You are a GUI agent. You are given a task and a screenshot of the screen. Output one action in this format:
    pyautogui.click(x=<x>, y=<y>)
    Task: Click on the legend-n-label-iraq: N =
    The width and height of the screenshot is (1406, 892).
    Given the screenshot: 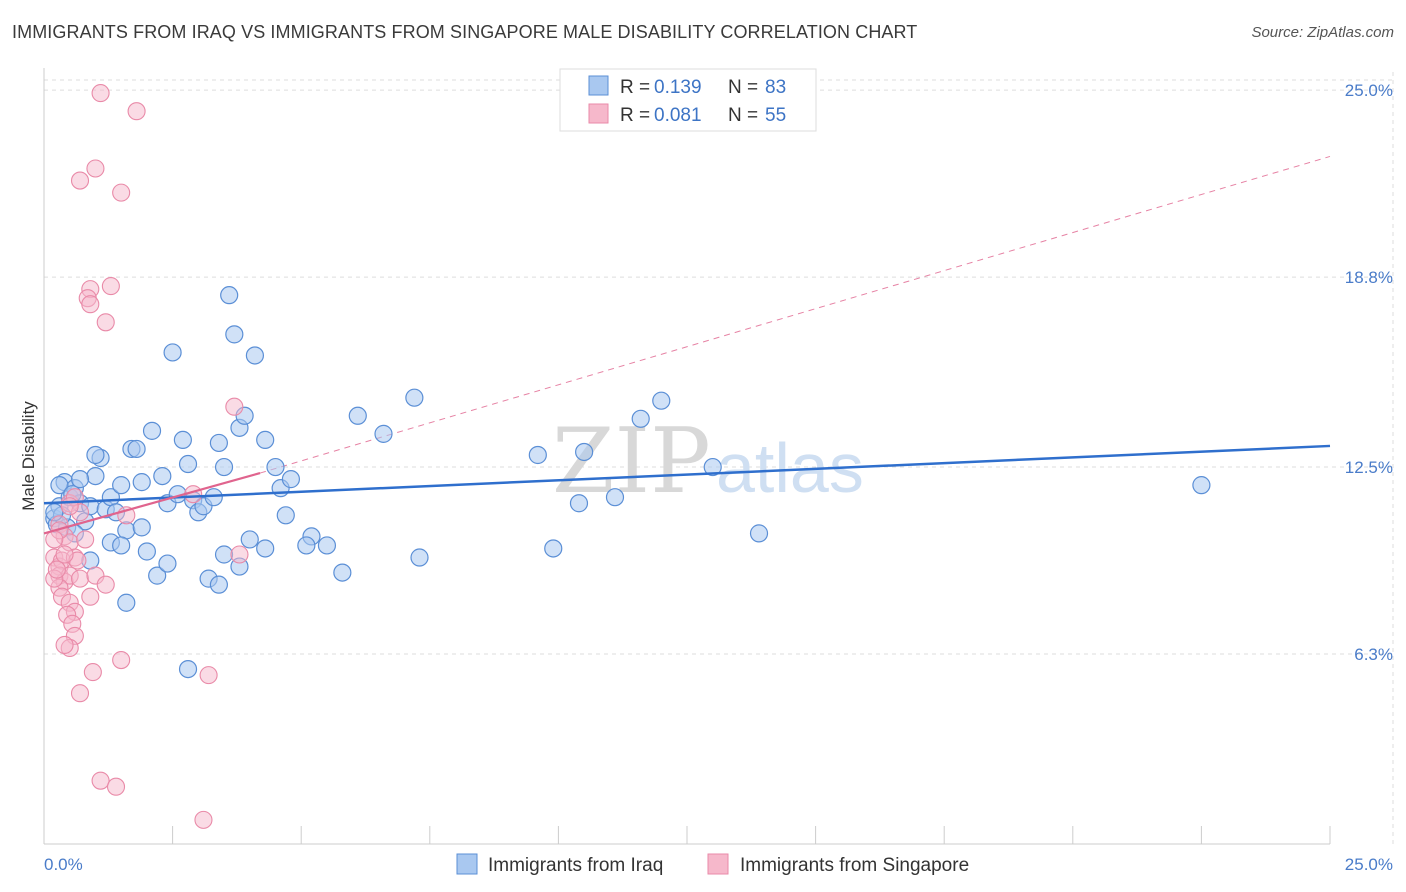 What is the action you would take?
    pyautogui.click(x=743, y=87)
    